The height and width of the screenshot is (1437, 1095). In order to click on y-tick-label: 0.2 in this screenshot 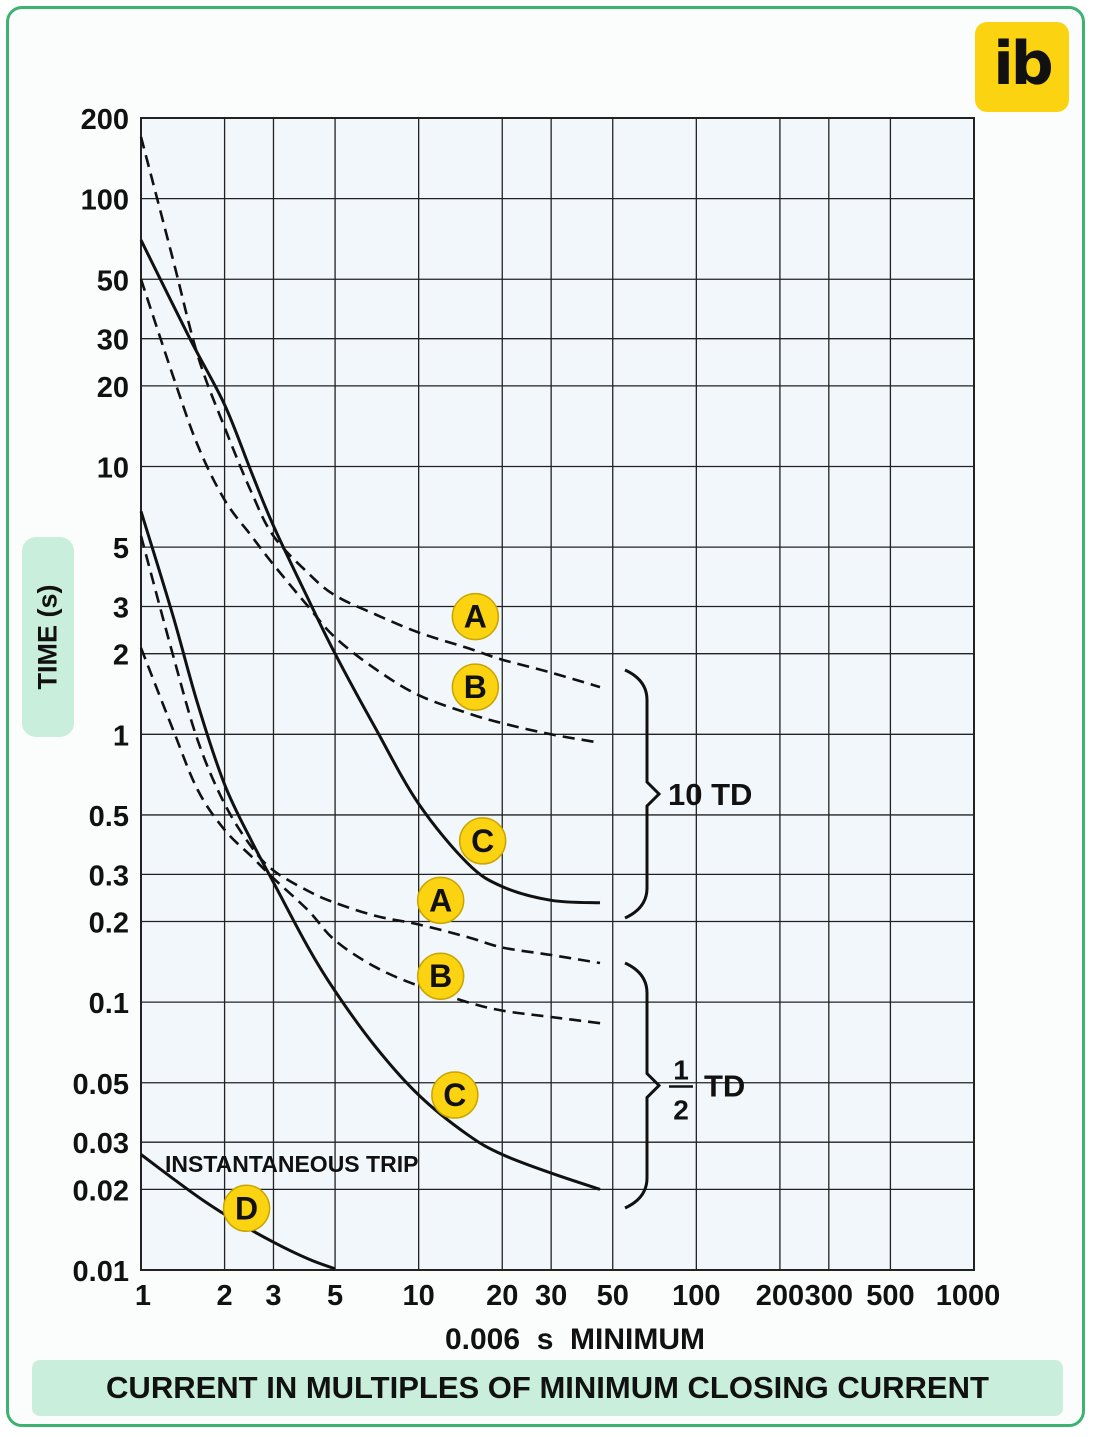, I will do `click(109, 924)`.